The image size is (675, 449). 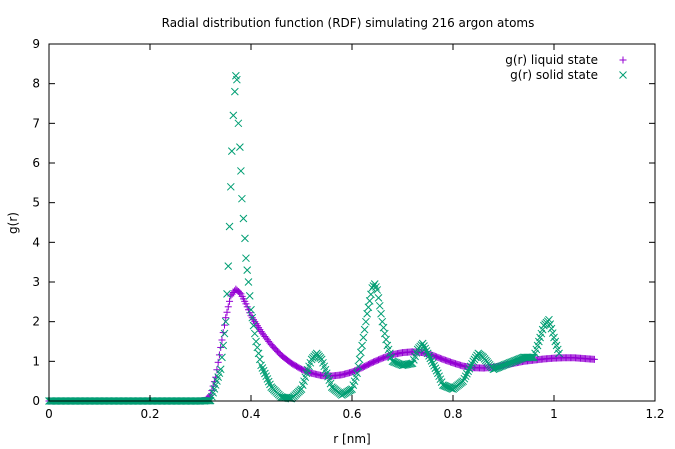 What do you see at coordinates (36, 322) in the screenshot?
I see `y-tick-label: 2` at bounding box center [36, 322].